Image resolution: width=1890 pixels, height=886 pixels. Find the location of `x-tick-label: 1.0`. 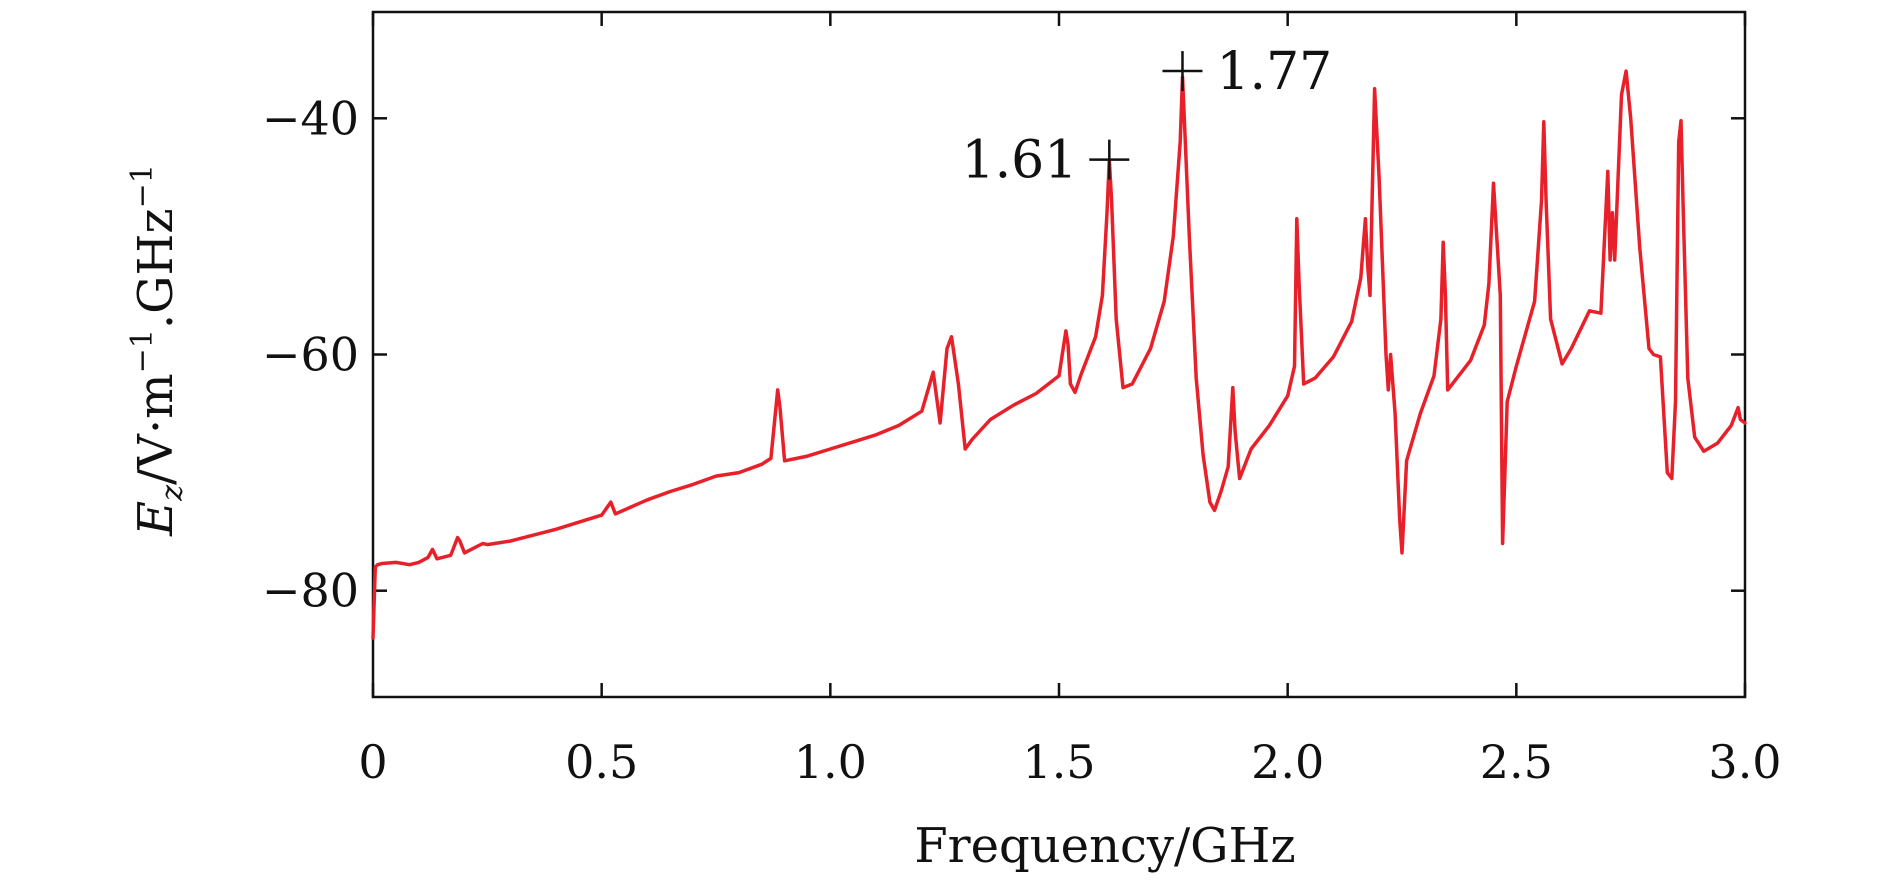

x-tick-label: 1.0 is located at coordinates (830, 762).